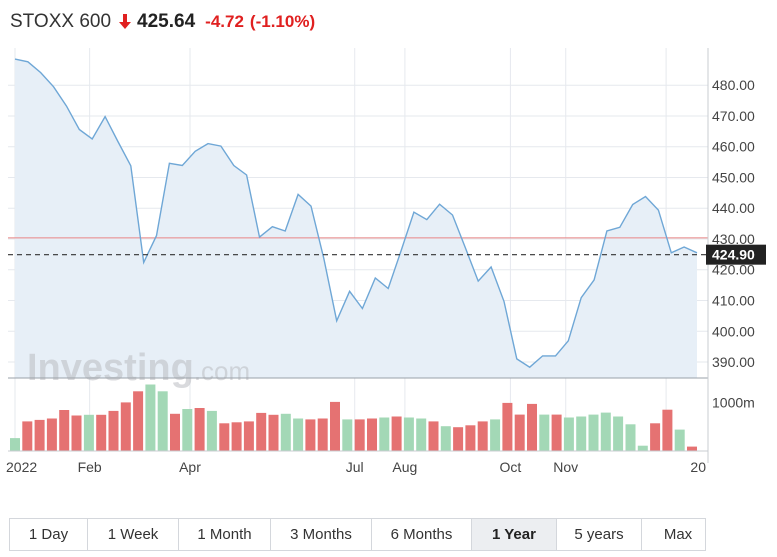 This screenshot has height=557, width=777. Describe the element at coordinates (225, 534) in the screenshot. I see `tab-1-month: 1 Month` at that location.